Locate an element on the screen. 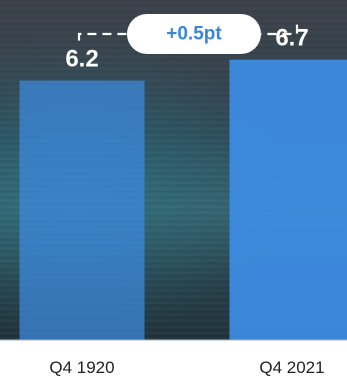 This screenshot has height=380, width=347. delta-bracket is located at coordinates (188, 32).